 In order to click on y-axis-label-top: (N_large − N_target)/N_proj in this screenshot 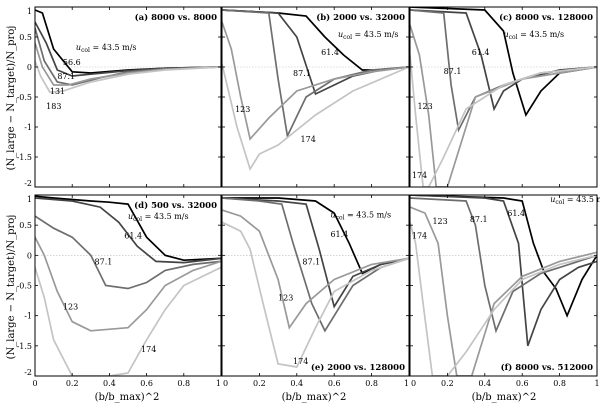, I will do `click(11, 98)`.